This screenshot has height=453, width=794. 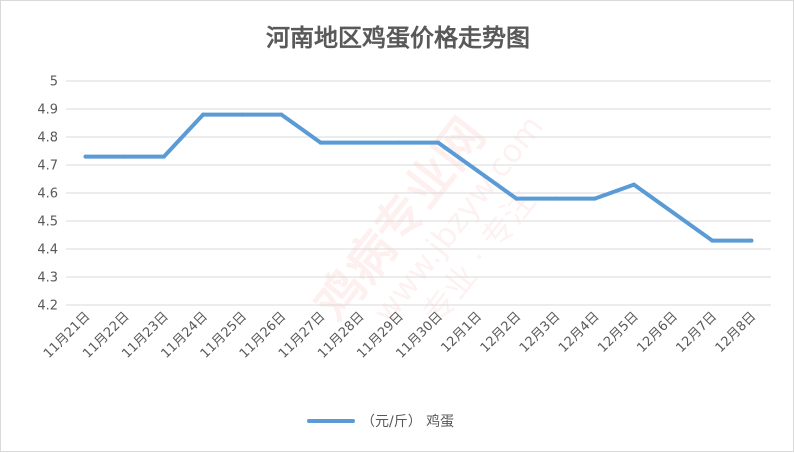 I want to click on y-axis-ticks: 4.2 4.3 4.4 4.5 4.6 4.7 4.8 4.9 5, so click(x=47, y=194).